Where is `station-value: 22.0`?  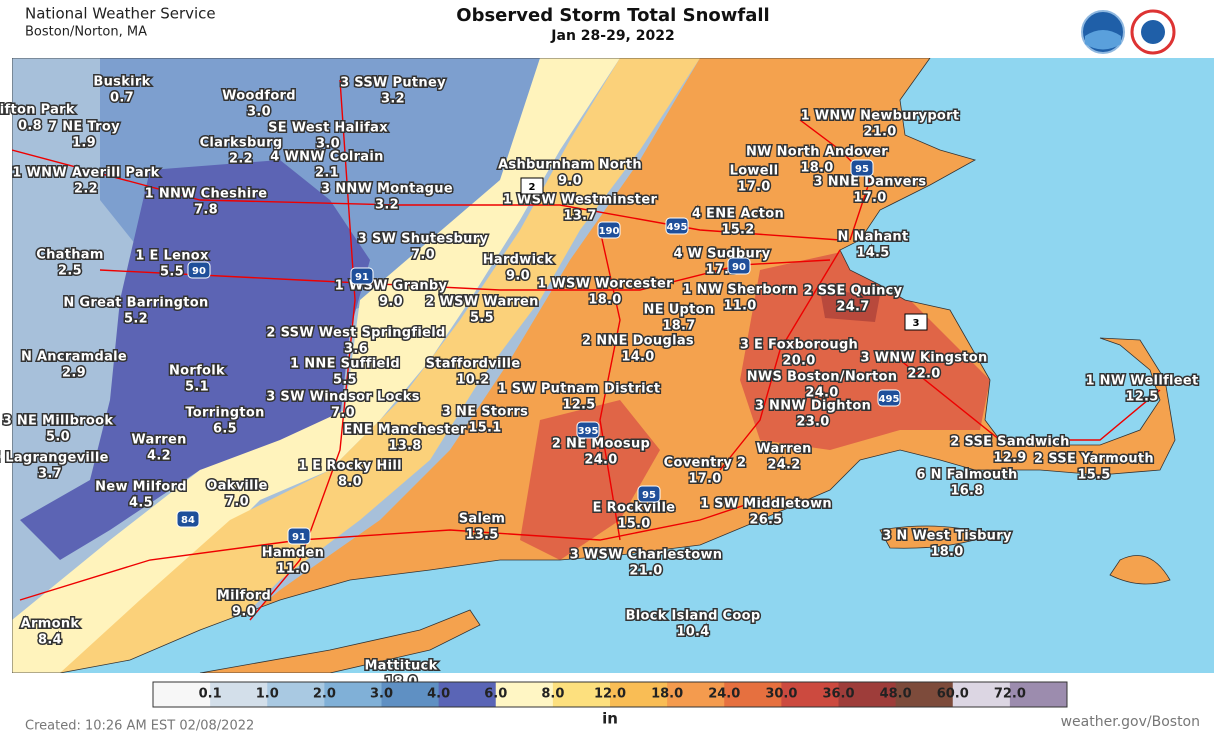 station-value: 22.0 is located at coordinates (923, 374).